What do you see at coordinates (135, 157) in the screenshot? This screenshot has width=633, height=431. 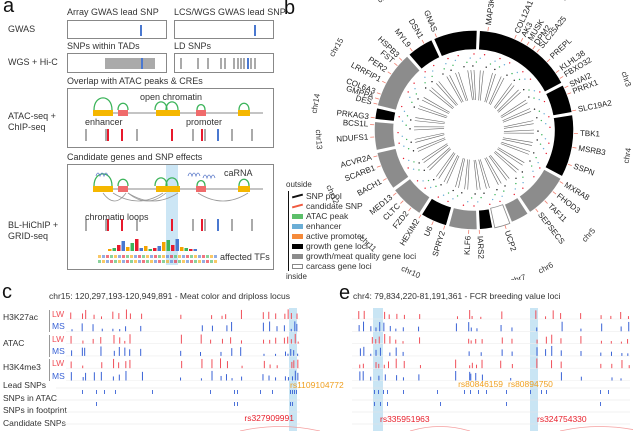 I see `candidate-title: Candidate genes and SNP effects` at bounding box center [135, 157].